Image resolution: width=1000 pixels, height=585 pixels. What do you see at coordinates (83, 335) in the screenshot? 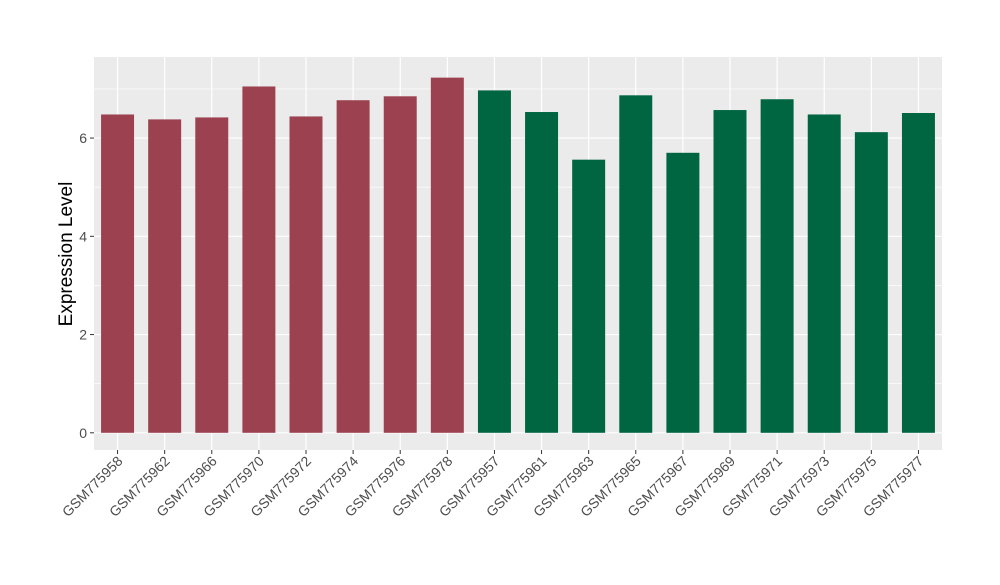
I see `y-tick-label: 2` at bounding box center [83, 335].